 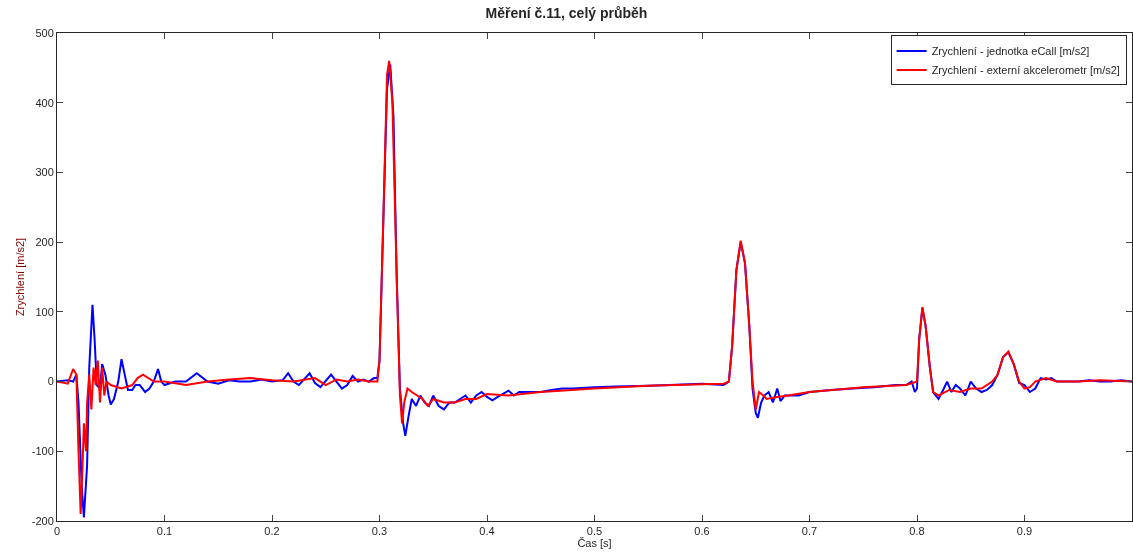 I want to click on y-tick-label: 500, so click(x=44, y=32).